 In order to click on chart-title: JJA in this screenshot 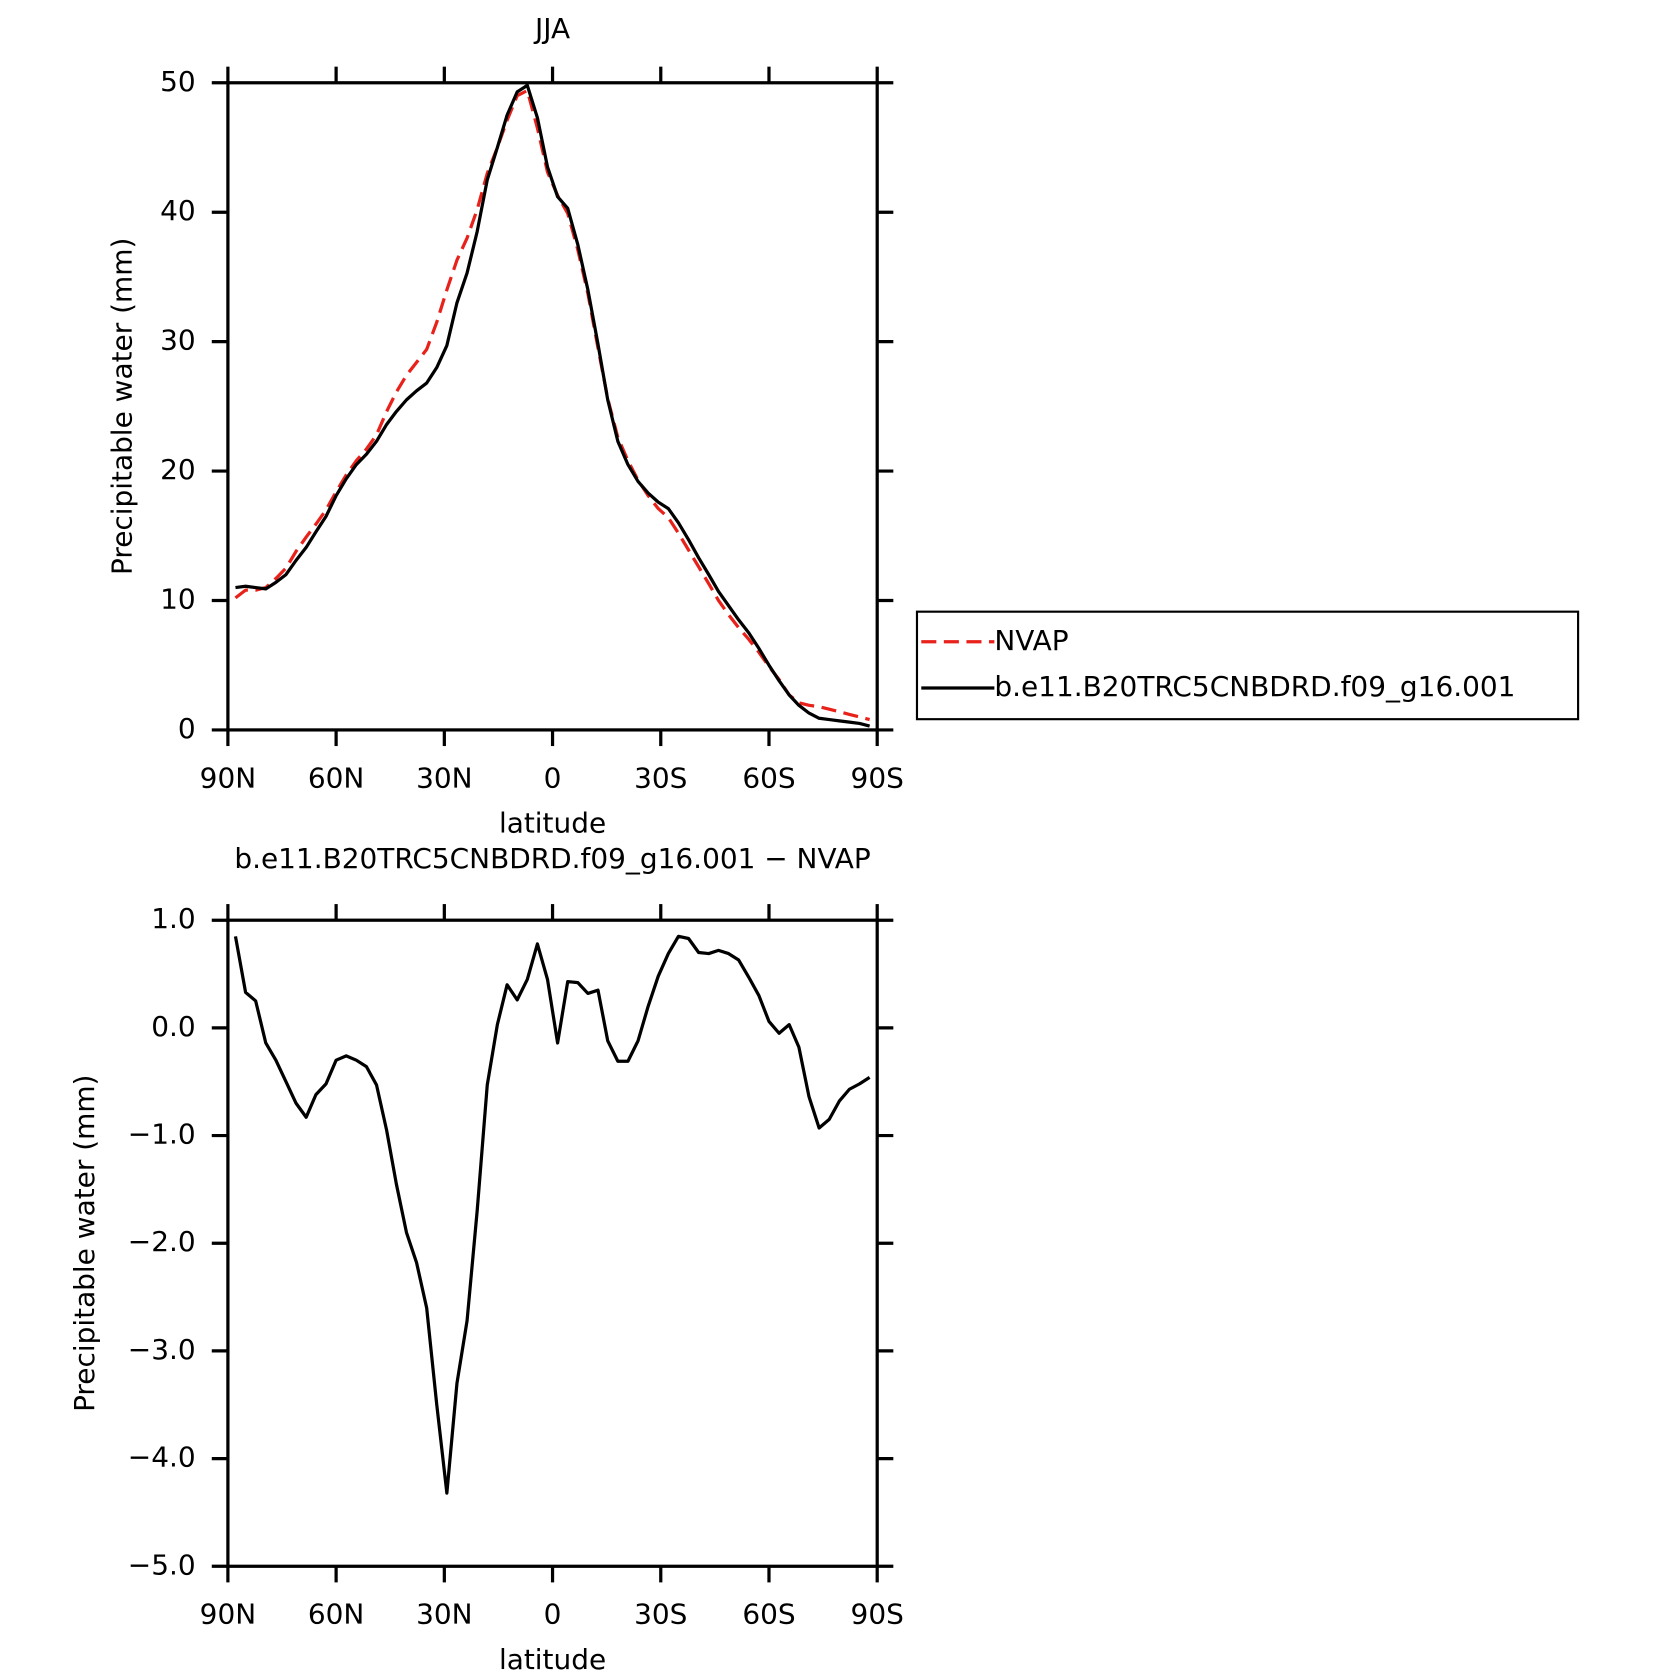, I will do `click(551, 28)`.